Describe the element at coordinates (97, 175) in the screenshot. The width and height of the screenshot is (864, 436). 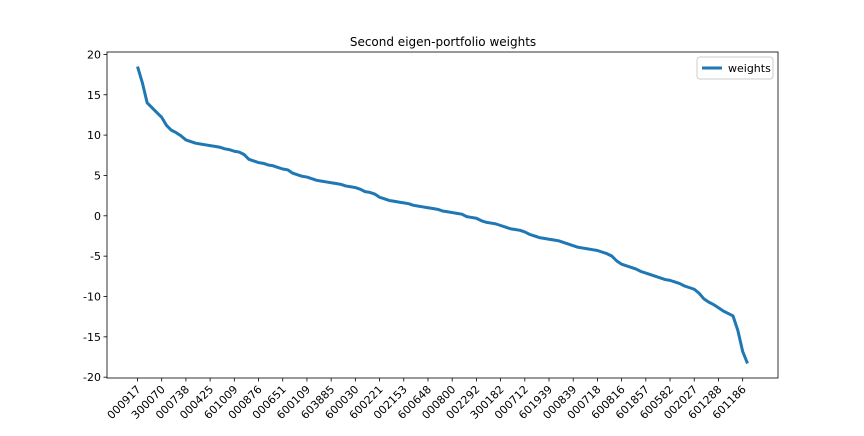
I see `y-tick-label: 5` at that location.